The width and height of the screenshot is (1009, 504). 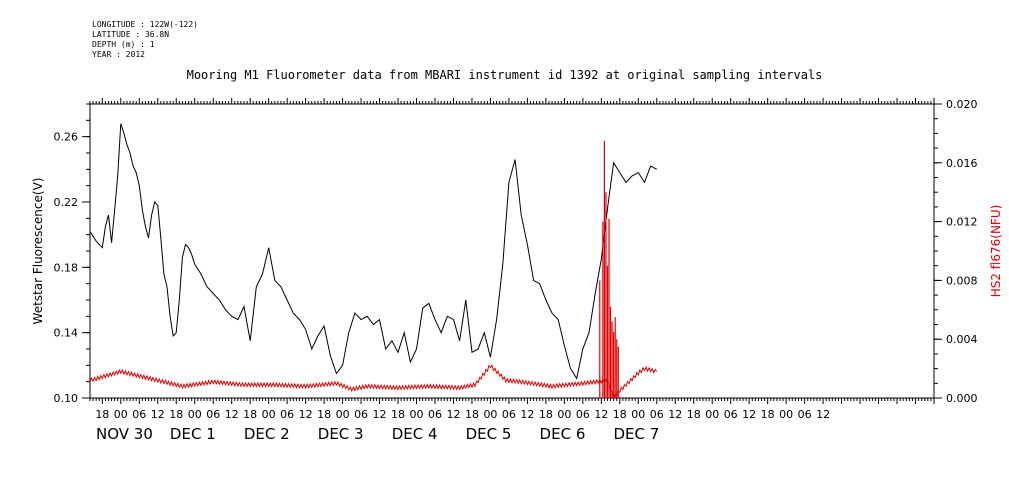 I want to click on x-date-label: DEC 5, so click(x=489, y=434).